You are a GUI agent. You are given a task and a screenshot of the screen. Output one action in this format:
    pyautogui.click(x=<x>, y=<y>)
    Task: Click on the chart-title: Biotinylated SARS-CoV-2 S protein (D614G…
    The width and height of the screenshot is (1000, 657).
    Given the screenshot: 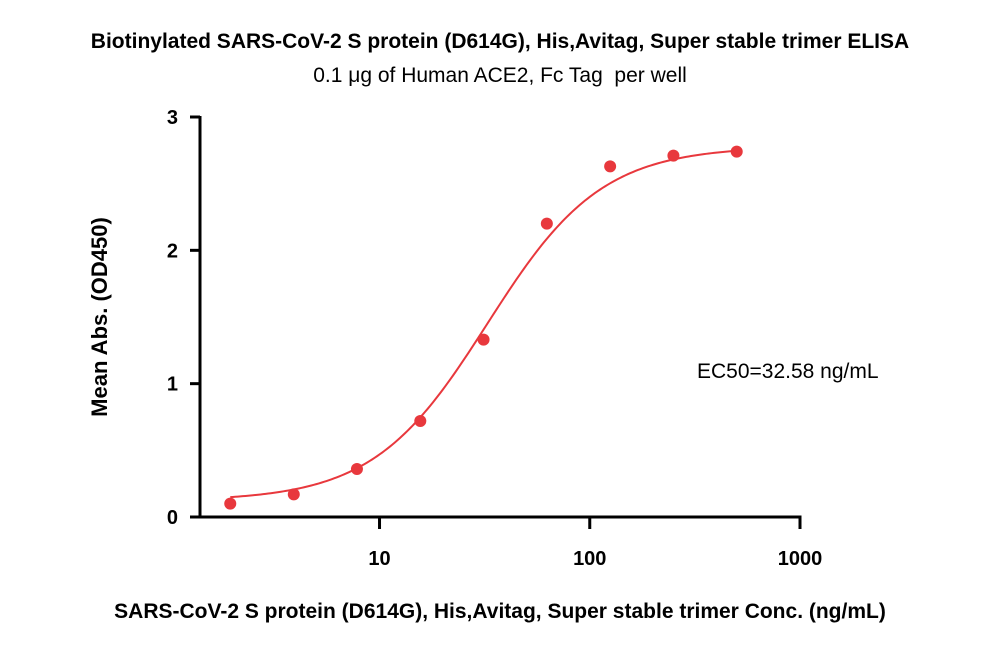 What is the action you would take?
    pyautogui.click(x=500, y=41)
    